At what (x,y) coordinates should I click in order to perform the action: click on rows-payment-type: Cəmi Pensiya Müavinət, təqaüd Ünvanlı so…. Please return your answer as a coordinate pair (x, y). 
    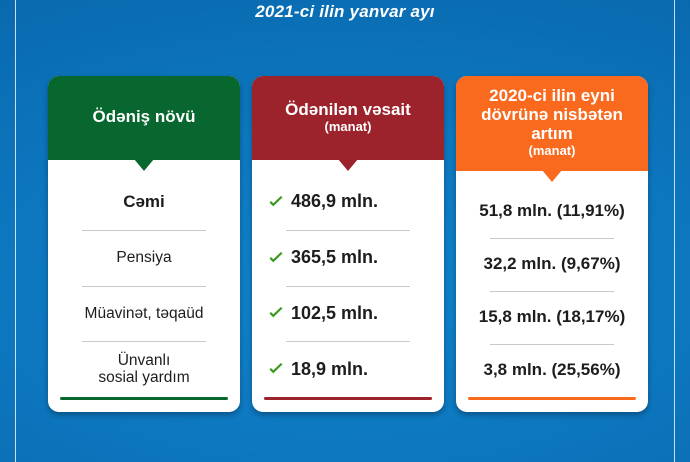
    Looking at the image, I should click on (144, 278).